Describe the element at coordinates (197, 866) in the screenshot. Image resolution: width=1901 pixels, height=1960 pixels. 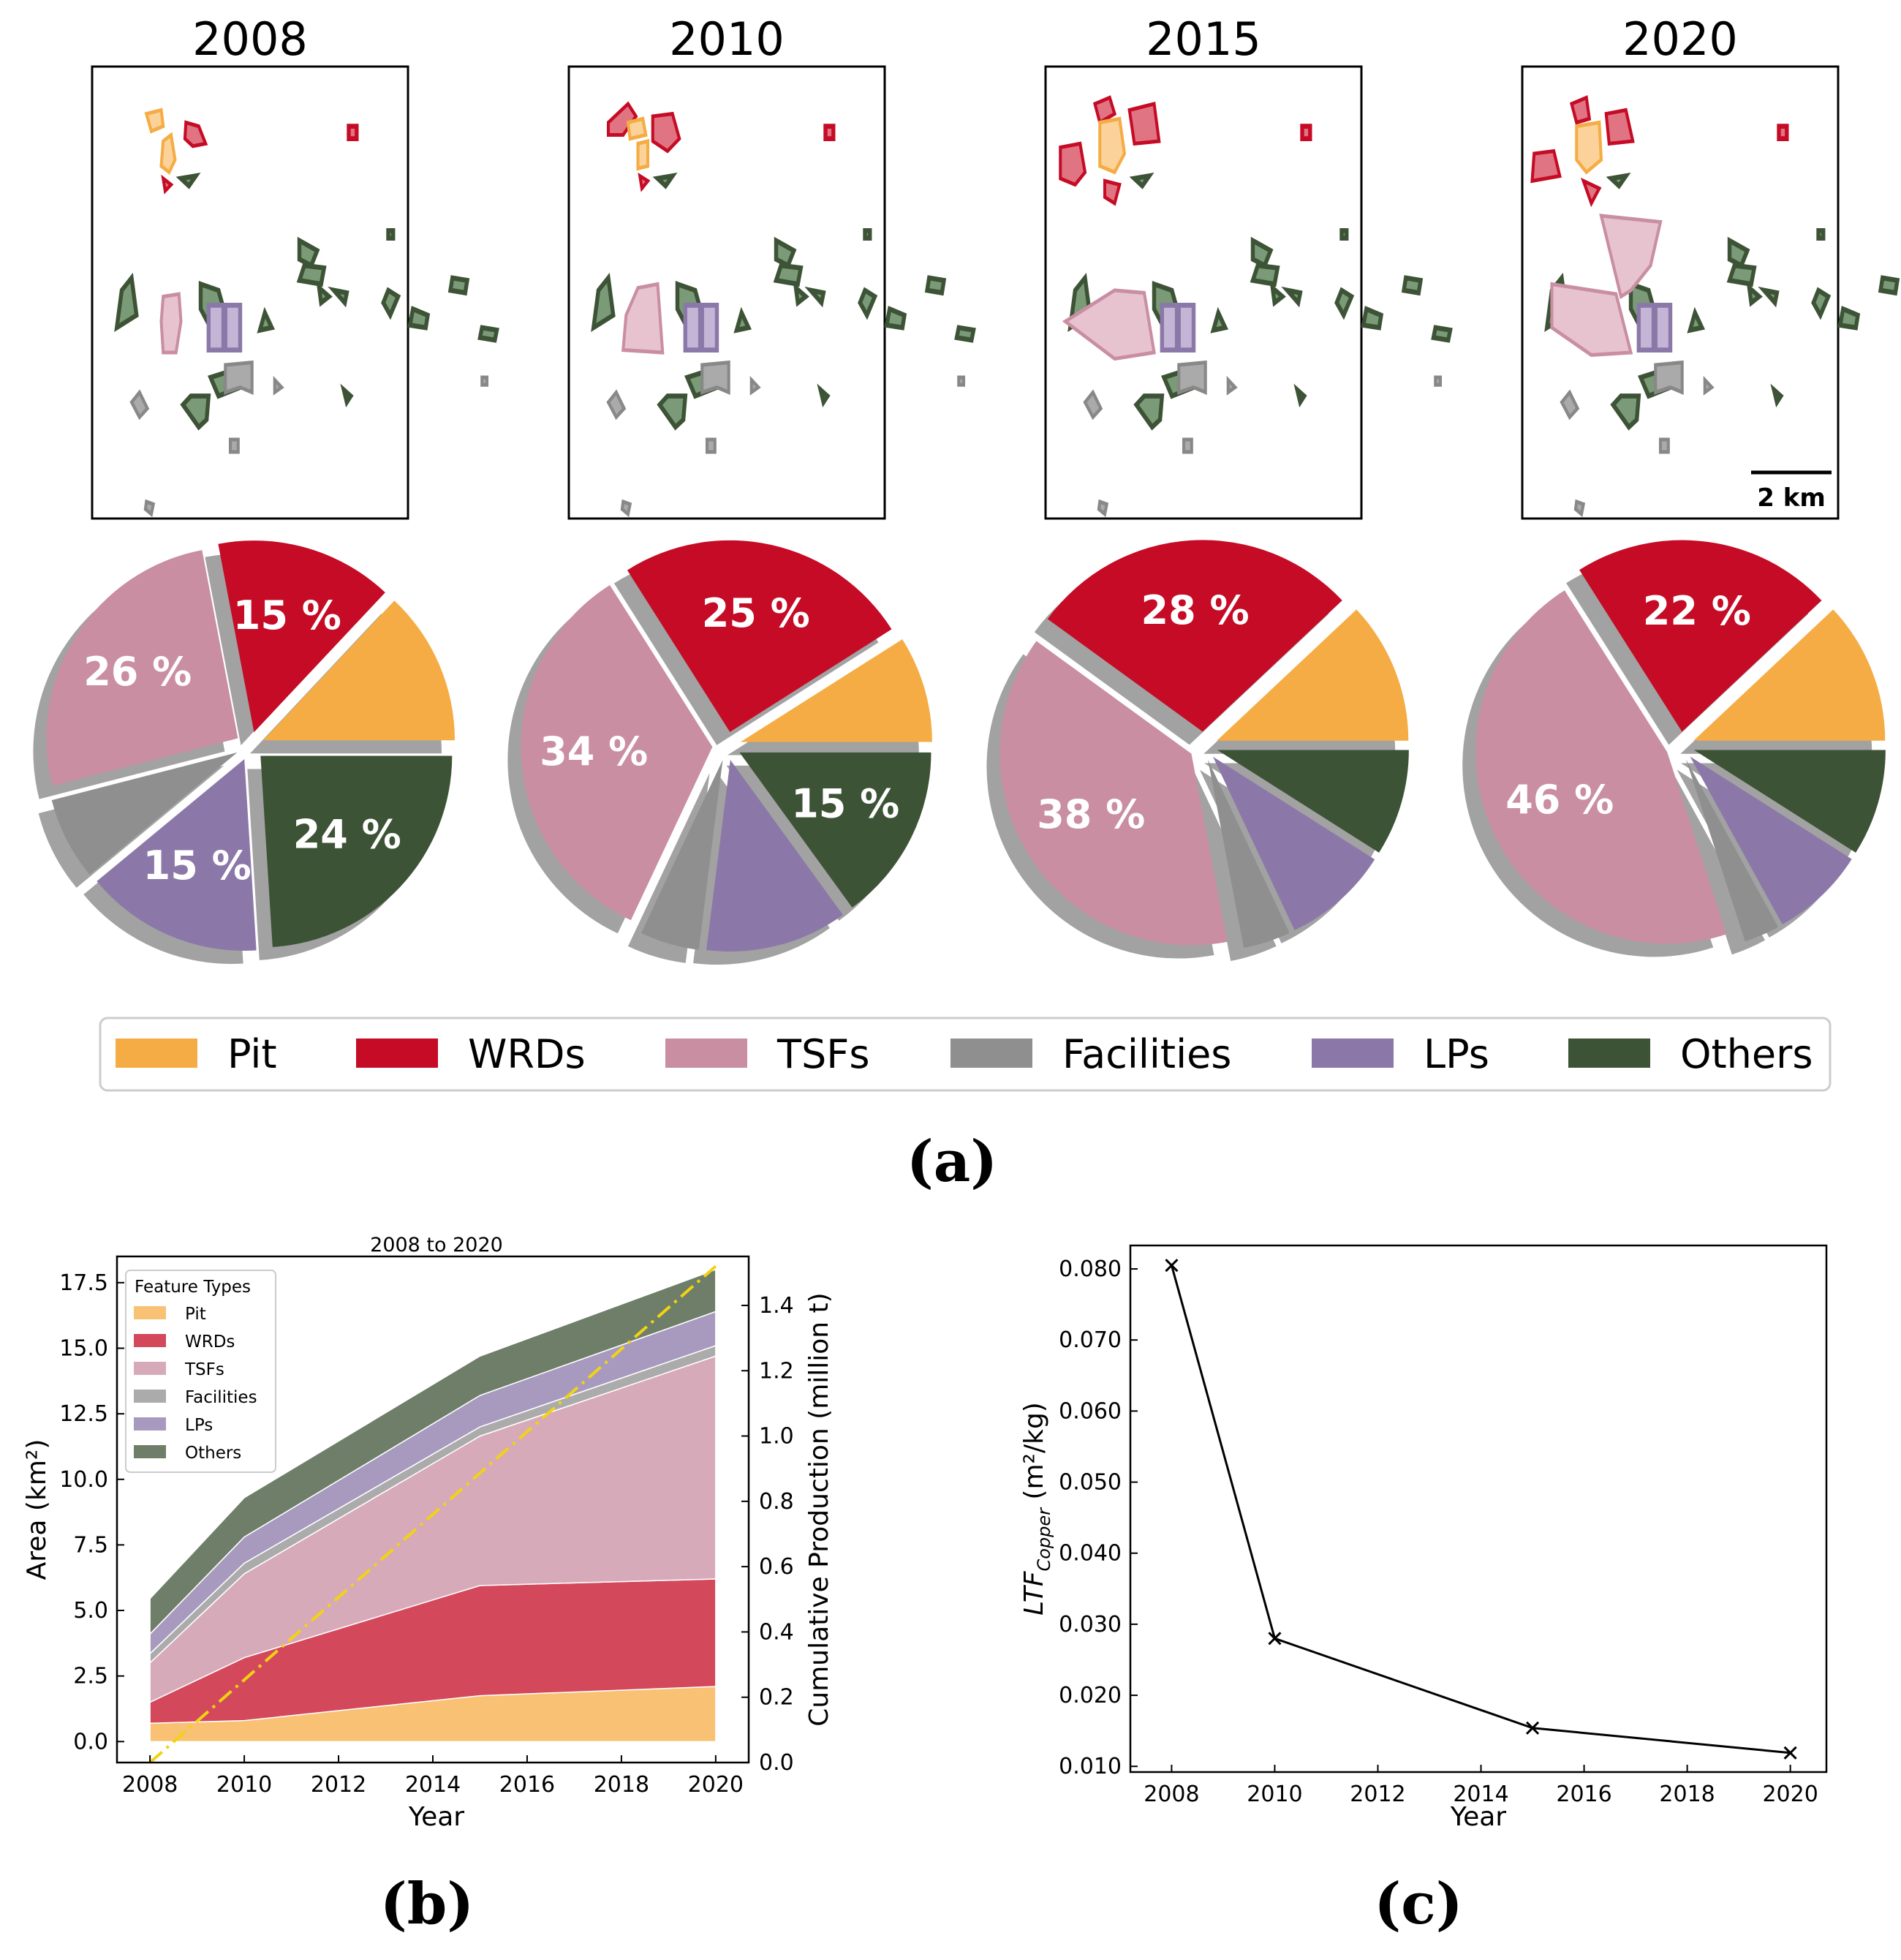
I see `pie-2008-label-lps: 15 %` at that location.